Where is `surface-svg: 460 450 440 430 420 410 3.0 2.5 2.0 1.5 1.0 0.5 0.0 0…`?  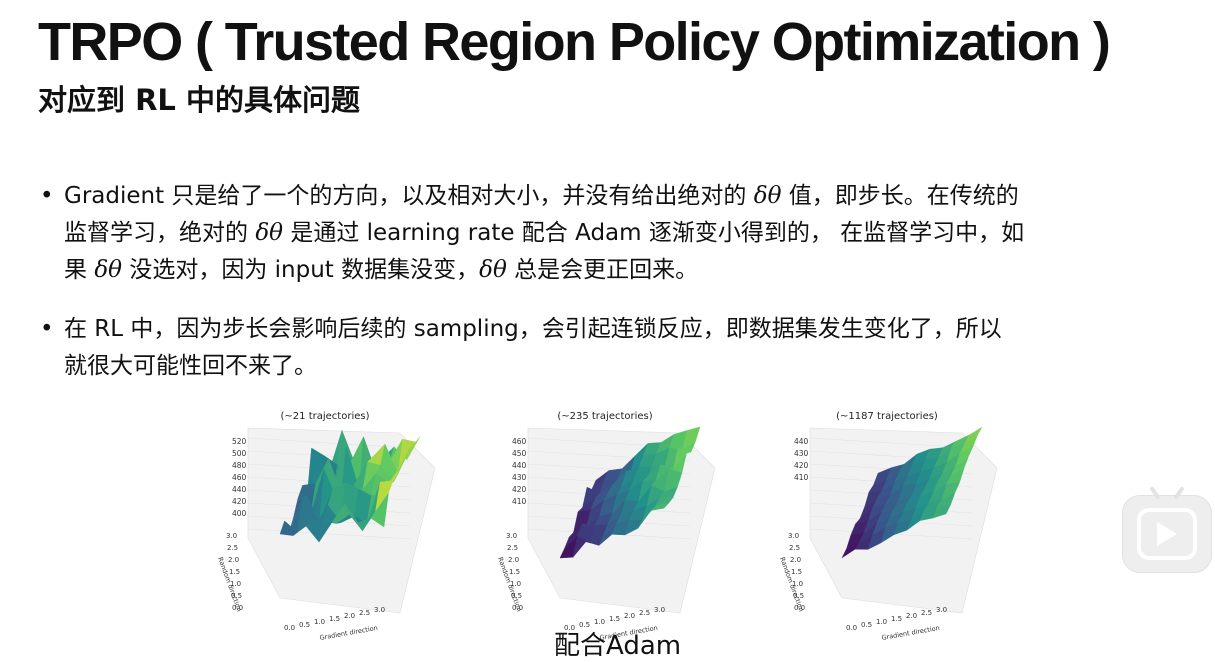
surface-svg: 460 450 440 430 420 410 3.0 2.5 2.0 1.5 1.0 0.5 0.0 0… is located at coordinates (606, 533).